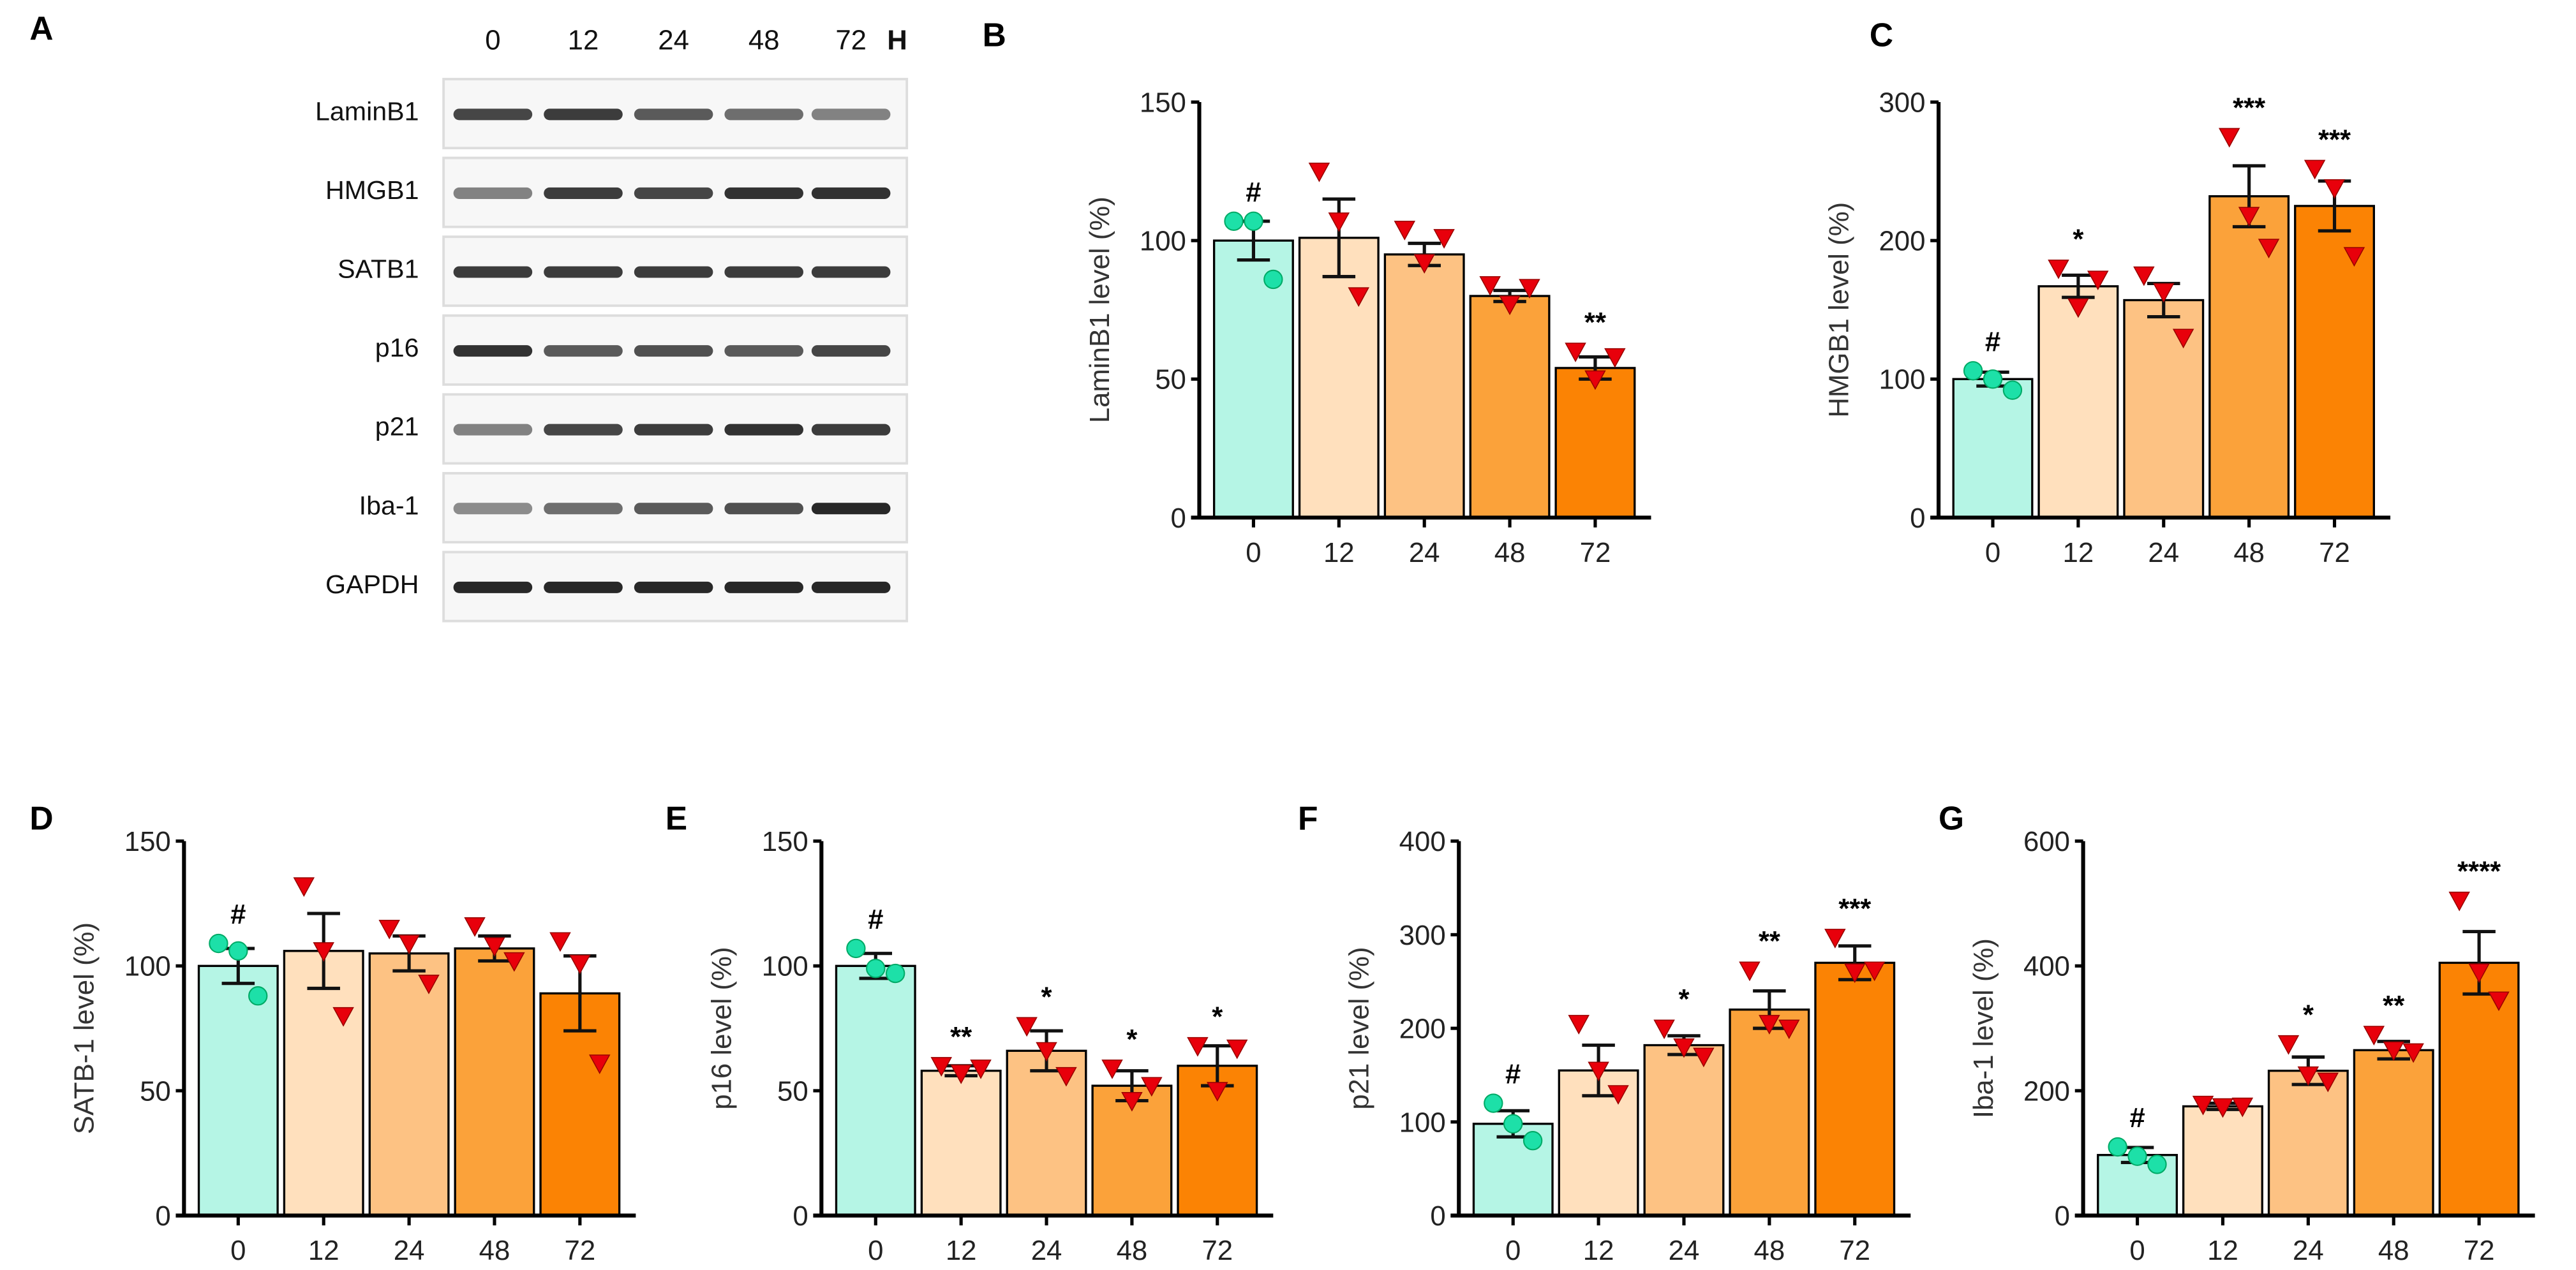 This screenshot has width=2576, height=1270. Describe the element at coordinates (41, 28) in the screenshot. I see `panel-letter-a: A` at that location.